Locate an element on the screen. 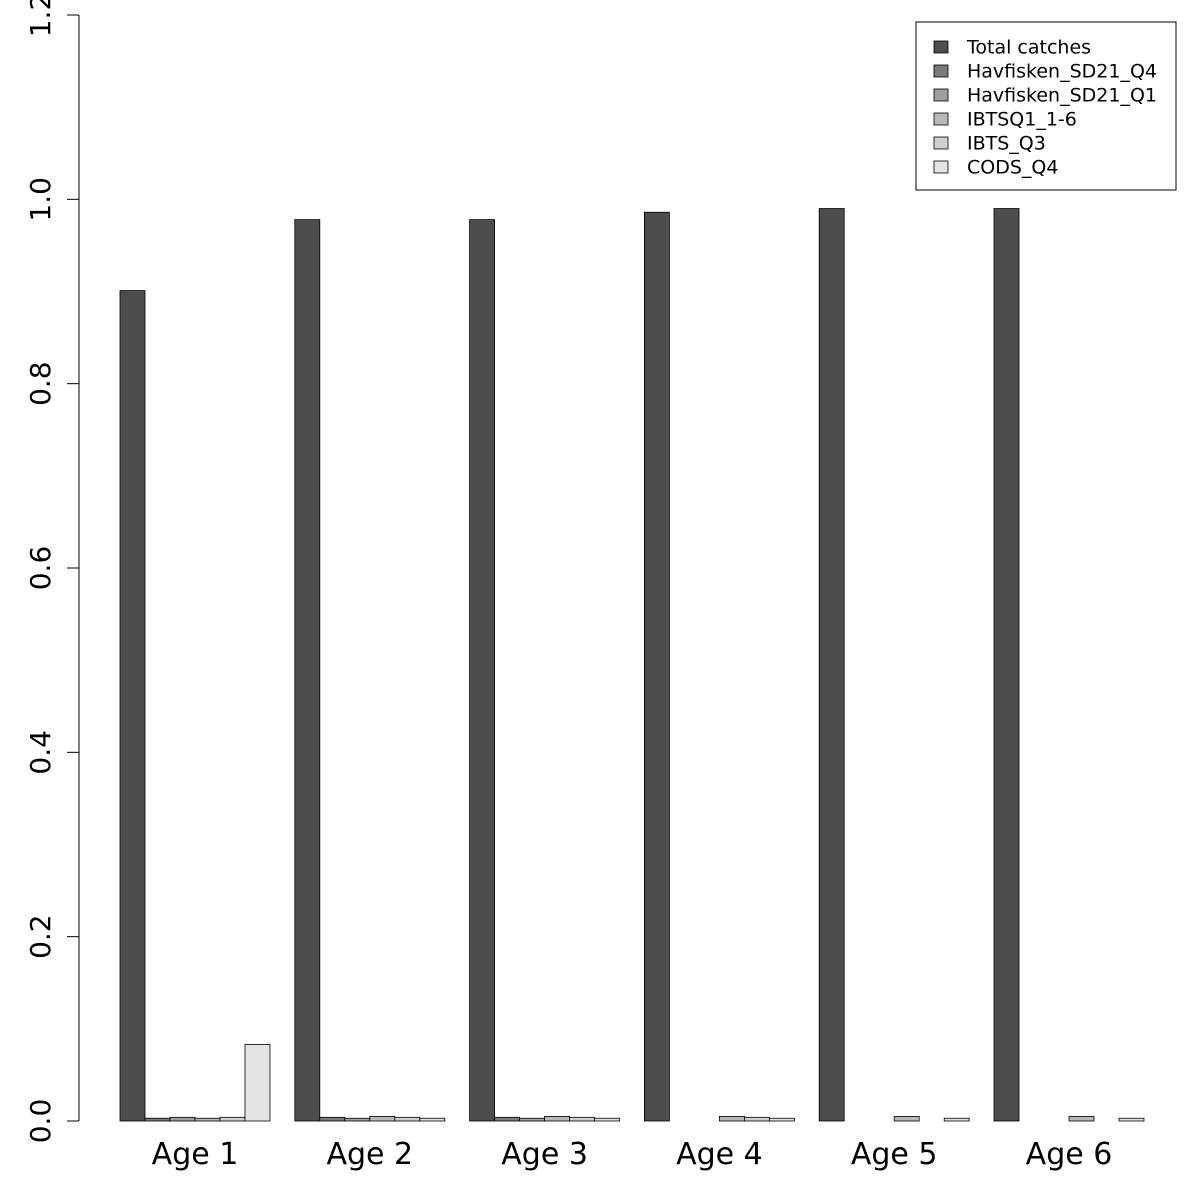 This screenshot has height=1200, width=1200. y-tick-label: 0.8 is located at coordinates (40, 383).